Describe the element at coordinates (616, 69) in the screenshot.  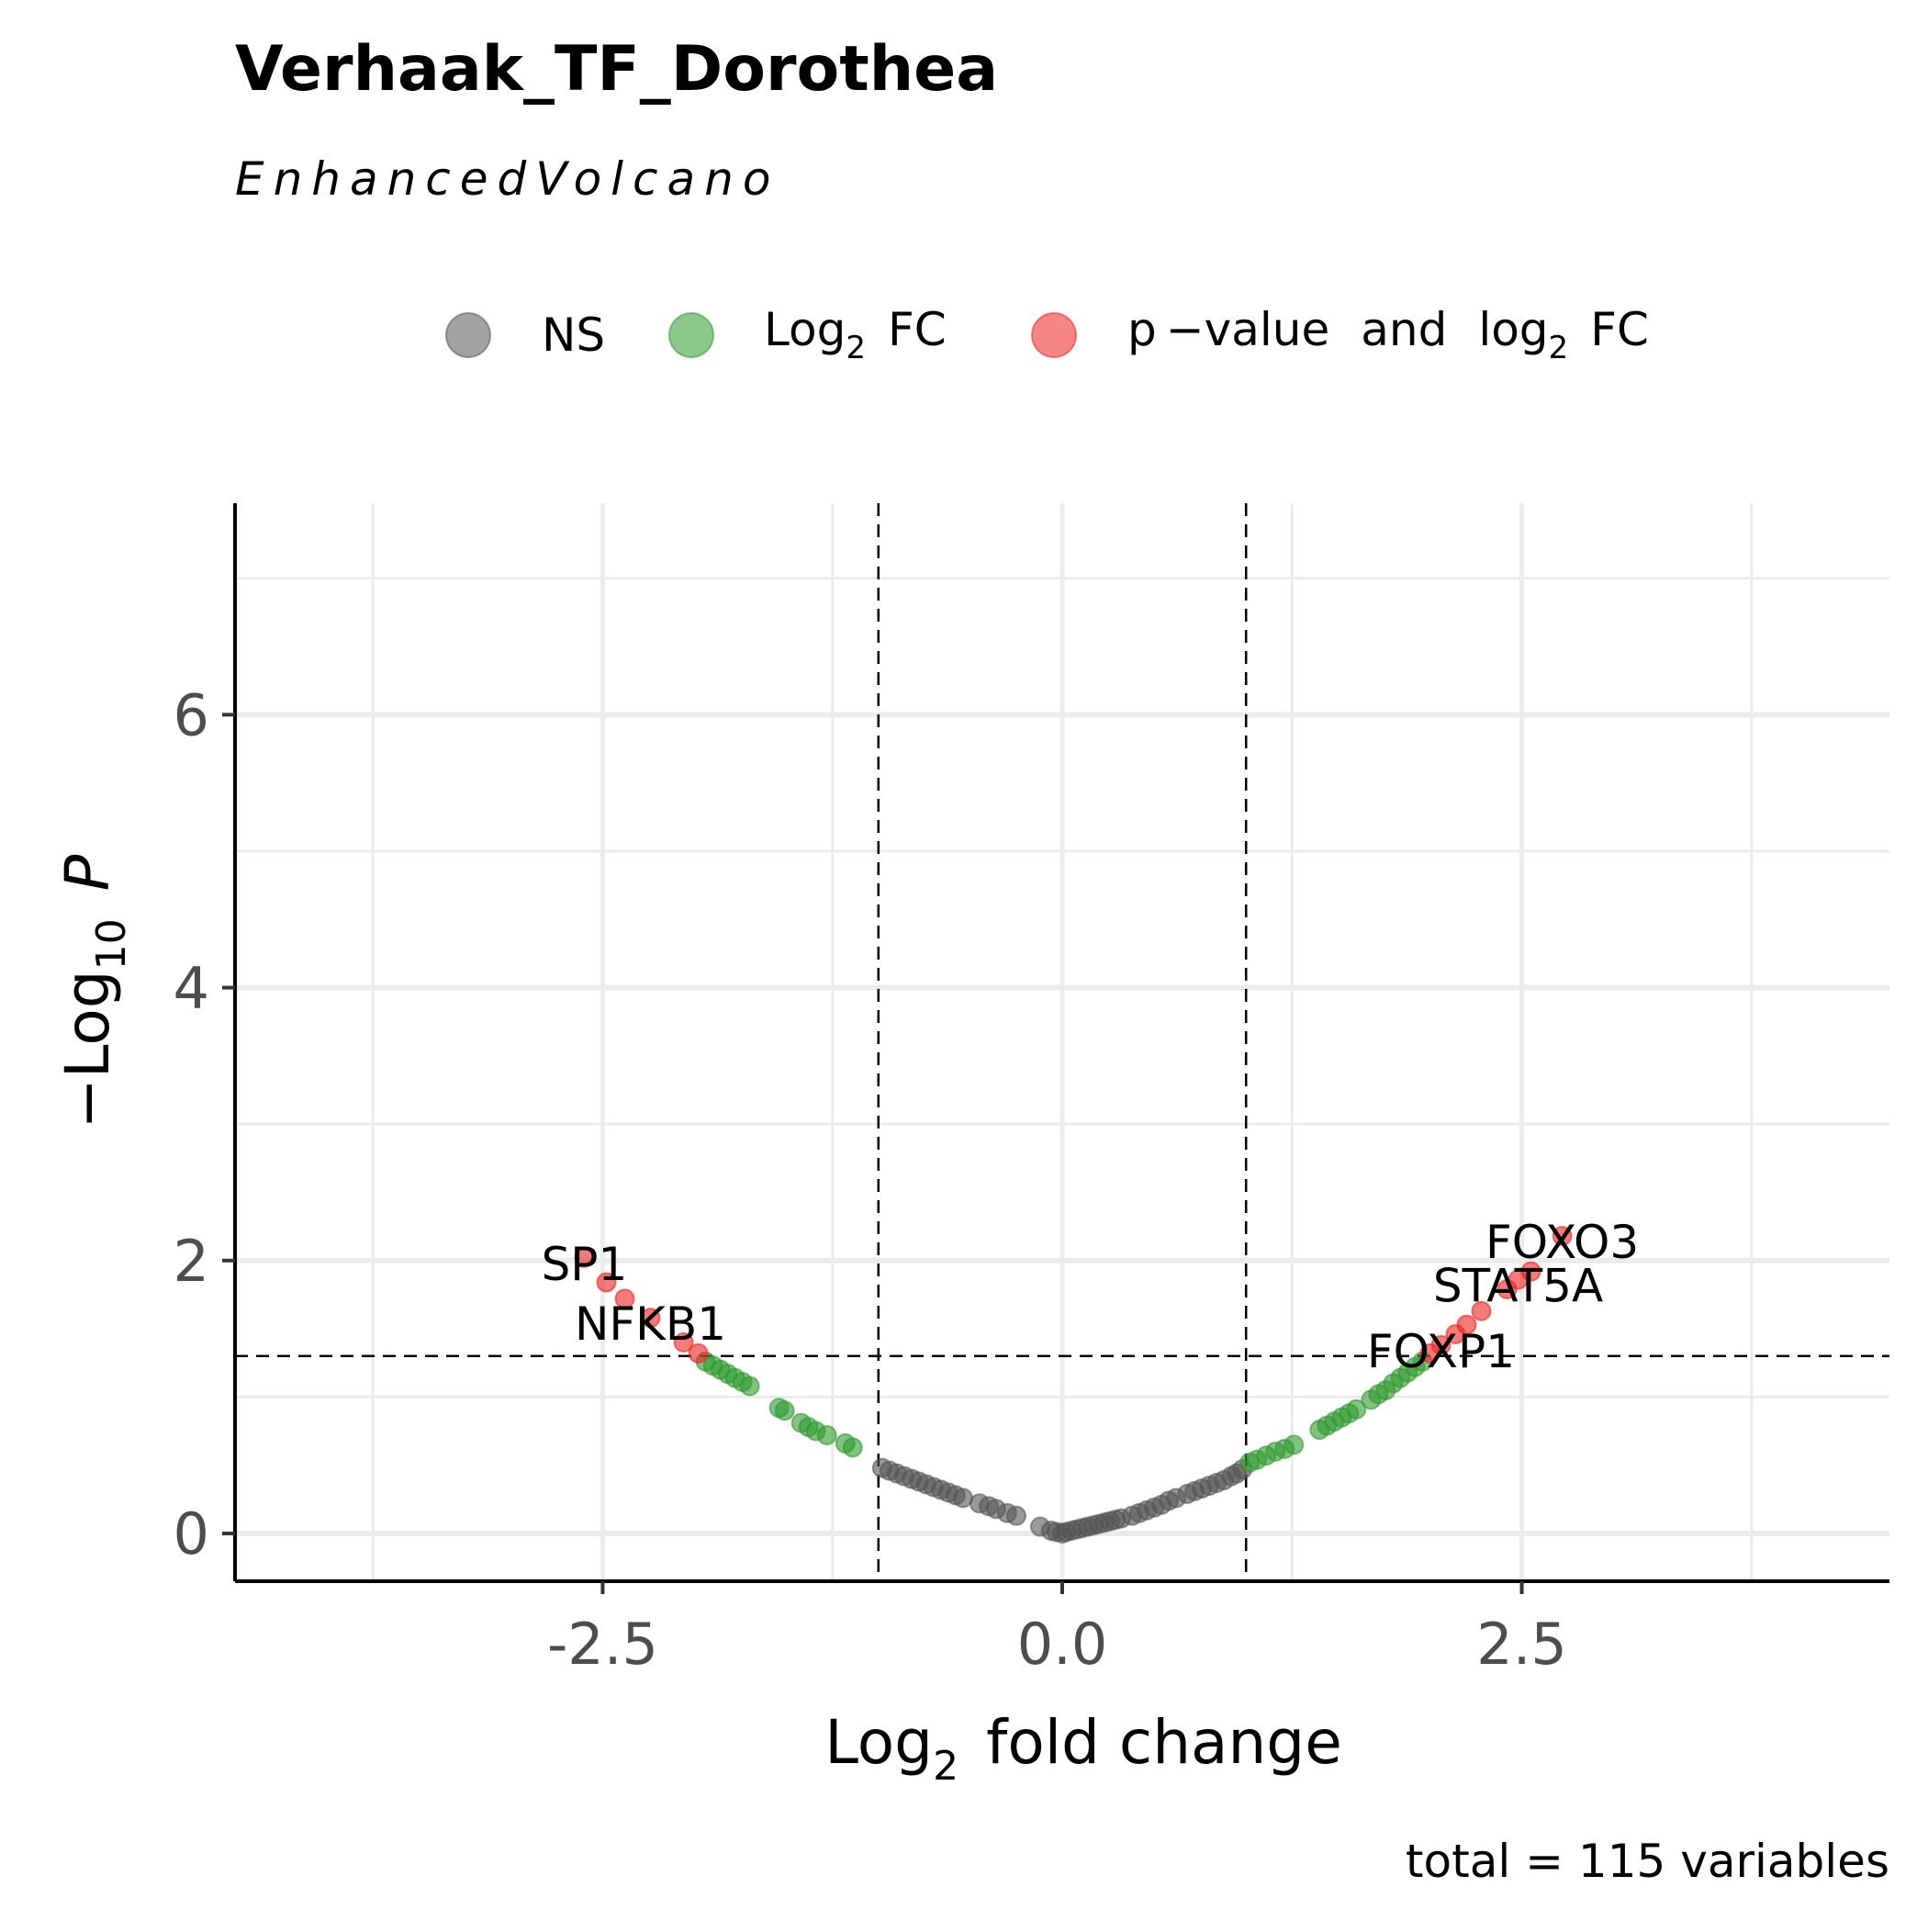
I see `chart-title: Verhaak_TF_Dorothea` at that location.